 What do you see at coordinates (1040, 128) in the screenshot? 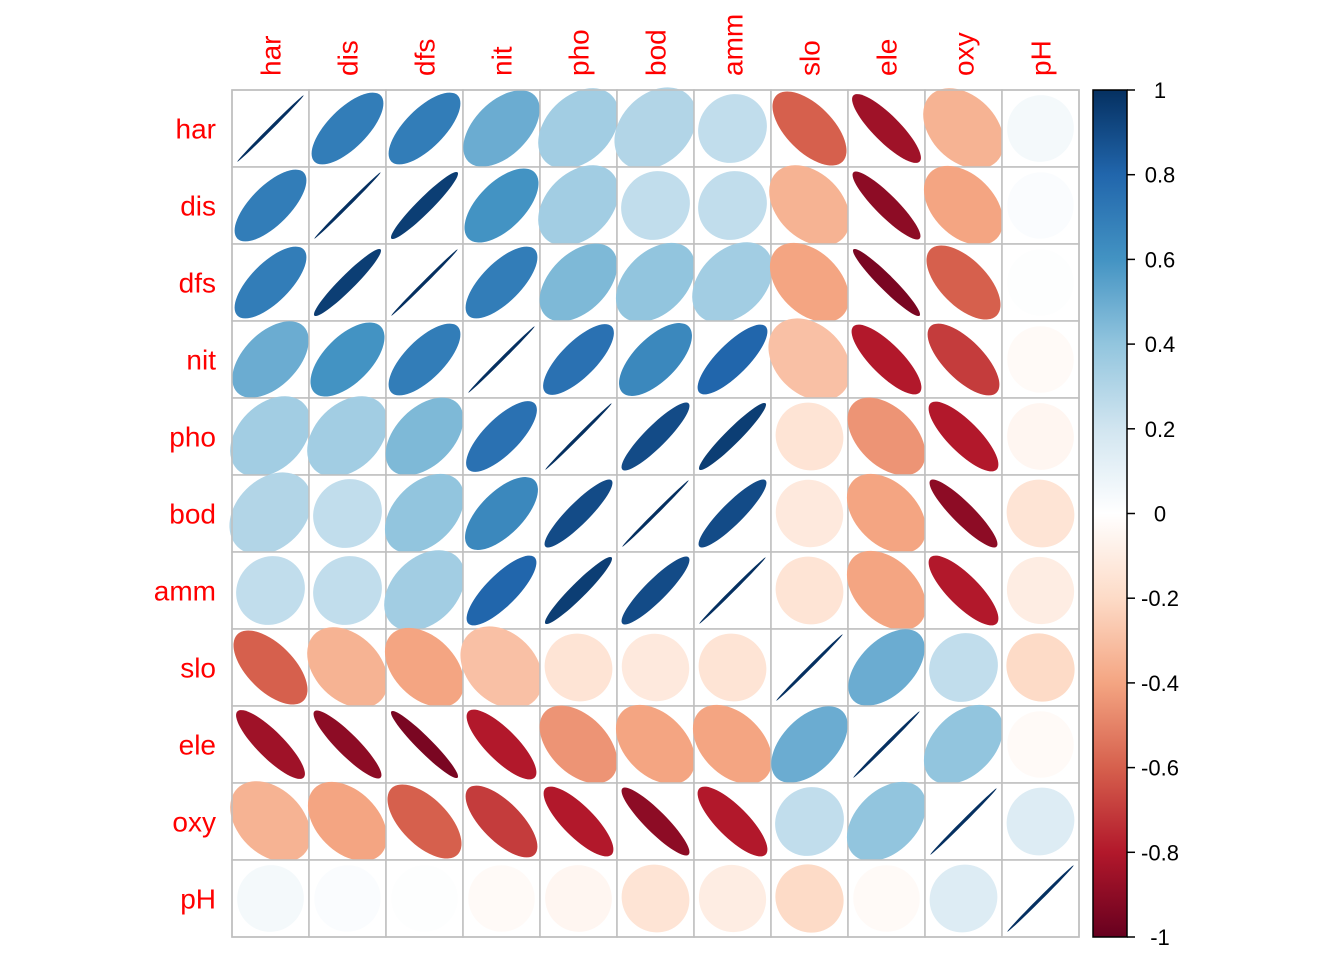
I see `cell-har-pH` at bounding box center [1040, 128].